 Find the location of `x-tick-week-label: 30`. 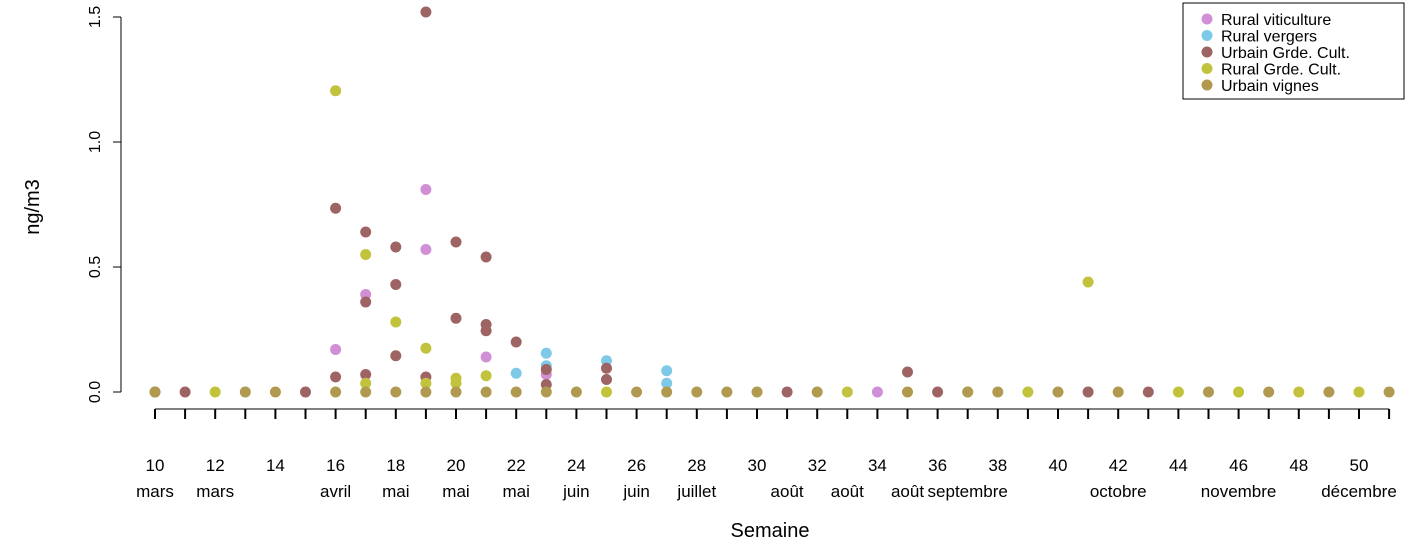

x-tick-week-label: 30 is located at coordinates (757, 465).